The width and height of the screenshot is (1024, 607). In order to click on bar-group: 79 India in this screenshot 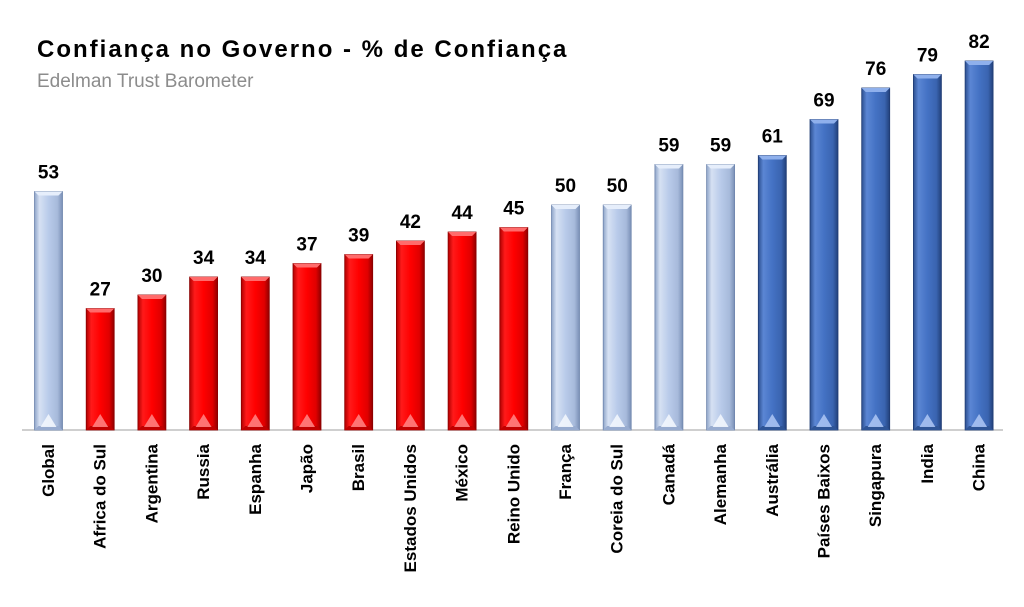, I will do `click(927, 265)`.